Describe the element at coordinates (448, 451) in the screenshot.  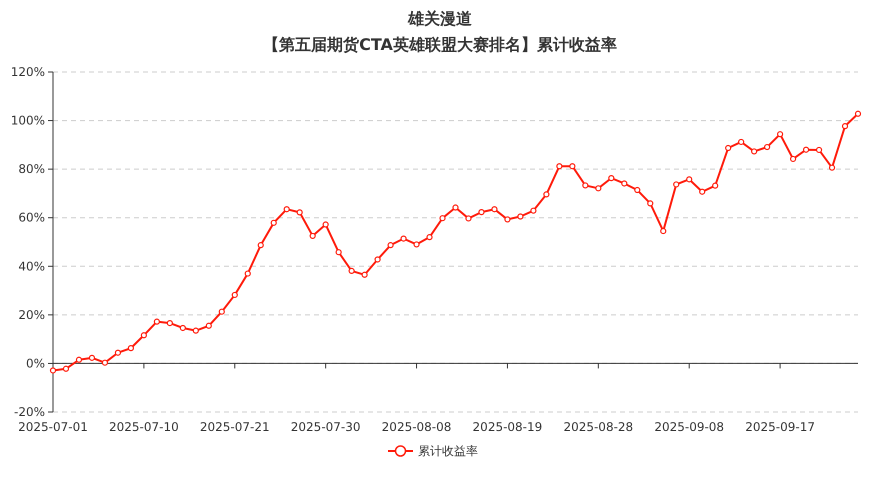
I see `legend-label: 累计收益率` at that location.